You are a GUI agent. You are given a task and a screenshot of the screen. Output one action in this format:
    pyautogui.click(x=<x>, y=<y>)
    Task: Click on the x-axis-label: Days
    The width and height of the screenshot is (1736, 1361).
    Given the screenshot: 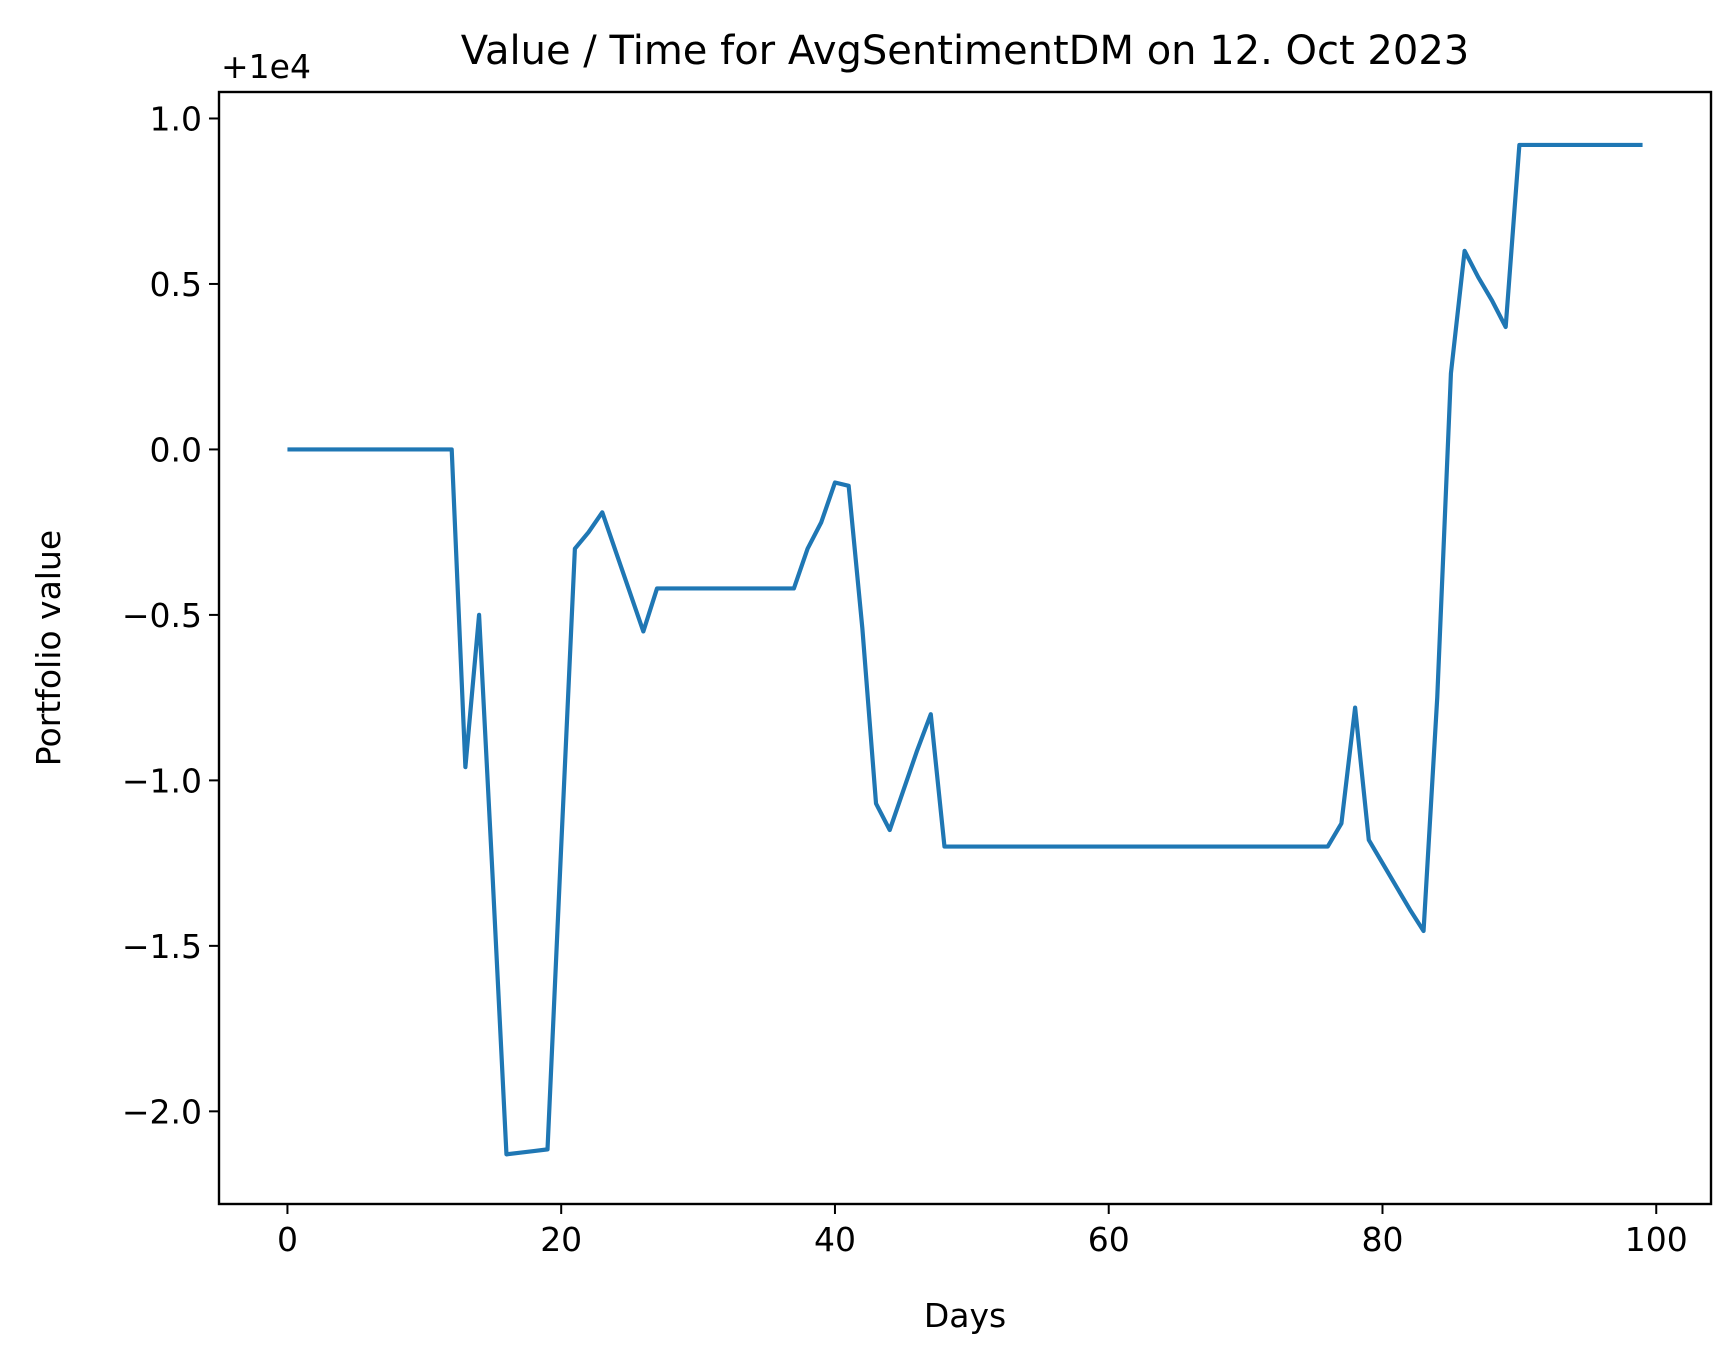 What is the action you would take?
    pyautogui.click(x=965, y=1315)
    